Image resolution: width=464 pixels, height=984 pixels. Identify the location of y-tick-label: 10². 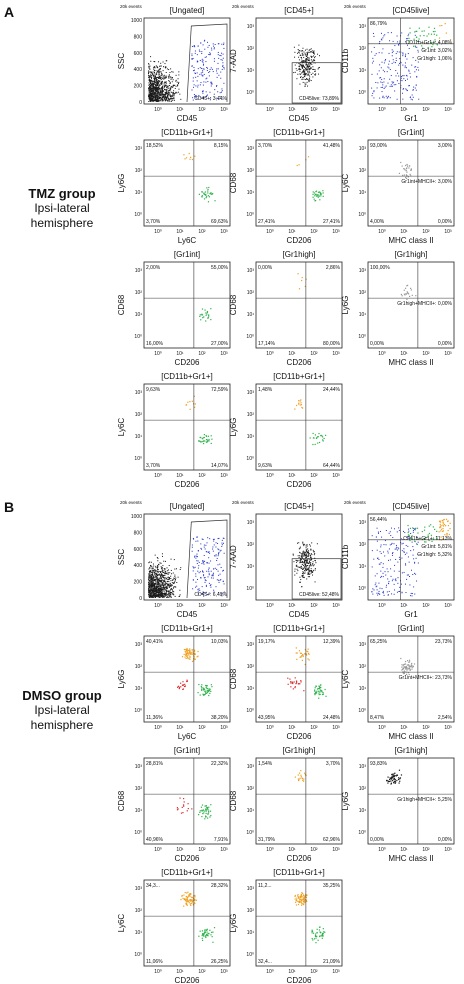
(139, 667).